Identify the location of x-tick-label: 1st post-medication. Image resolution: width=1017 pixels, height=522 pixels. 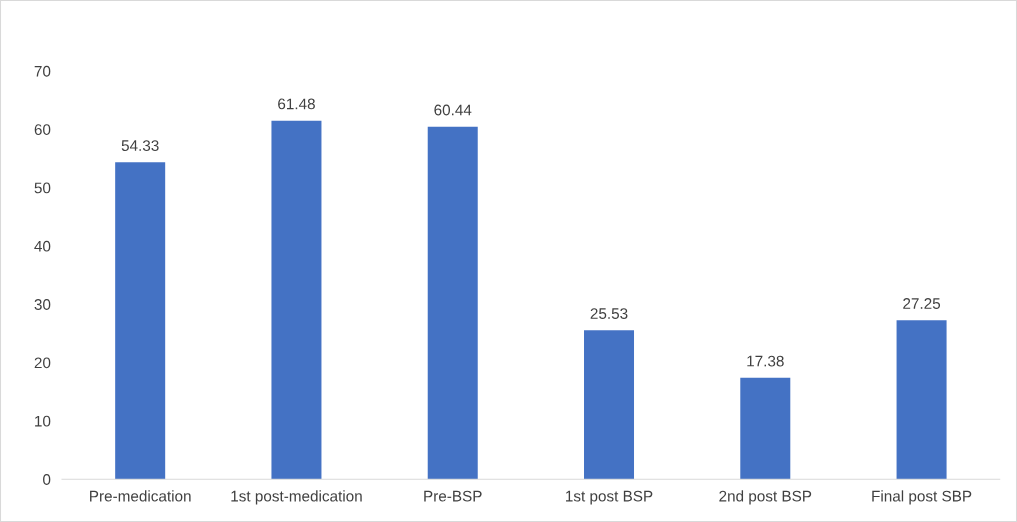
(296, 497).